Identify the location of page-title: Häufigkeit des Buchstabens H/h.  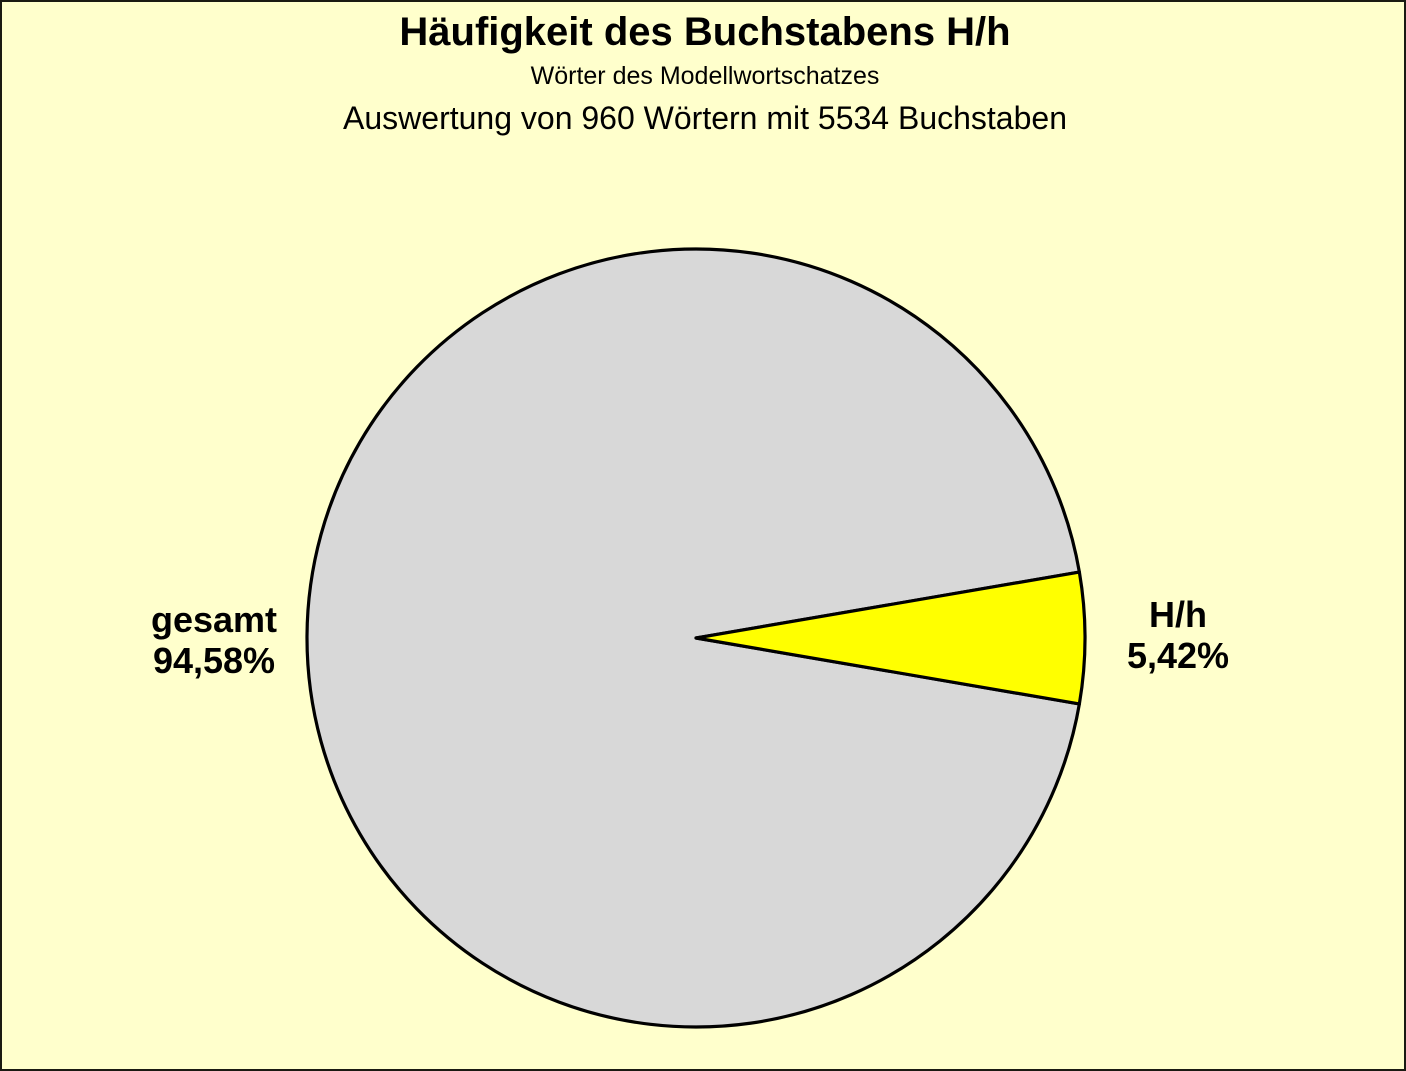
(705, 32).